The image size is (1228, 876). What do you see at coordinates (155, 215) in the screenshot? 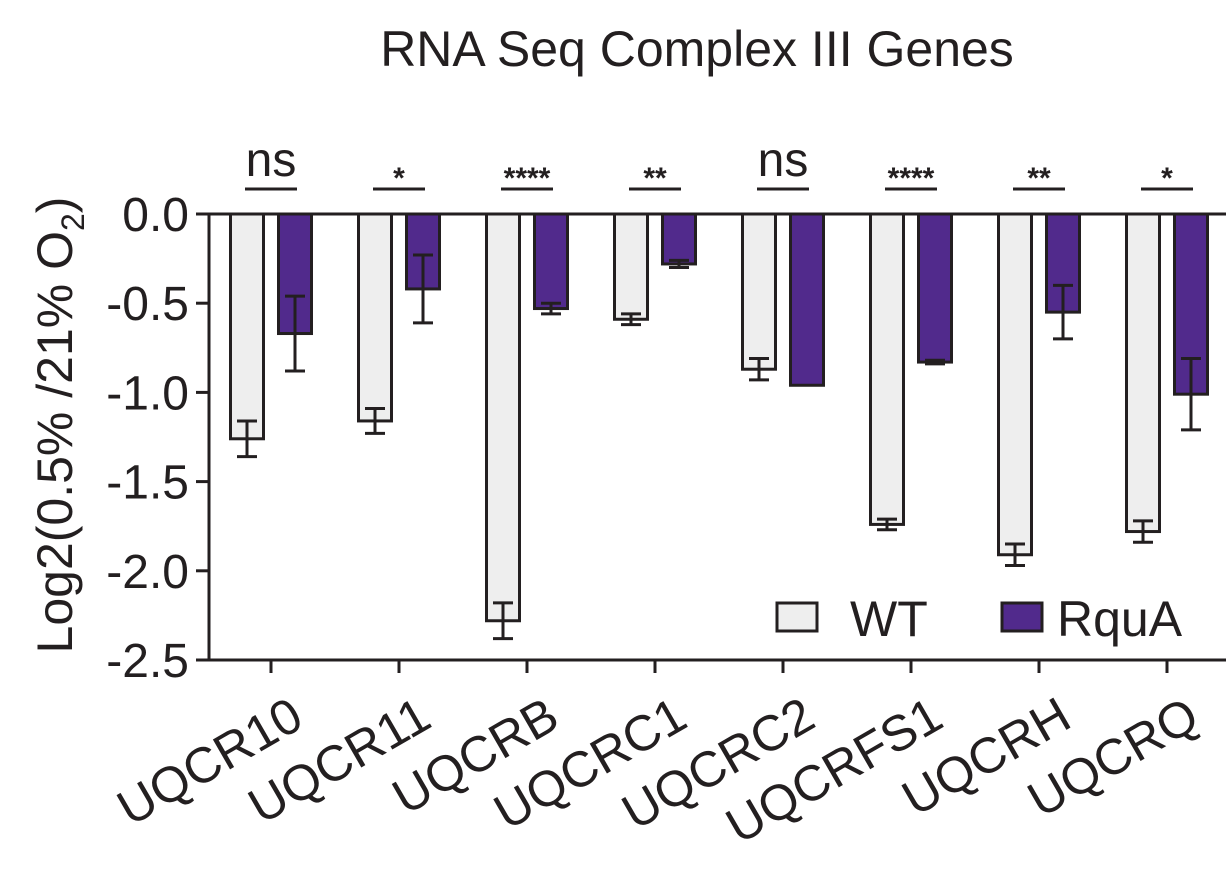
I see `y-tick-label: 0.0` at bounding box center [155, 215].